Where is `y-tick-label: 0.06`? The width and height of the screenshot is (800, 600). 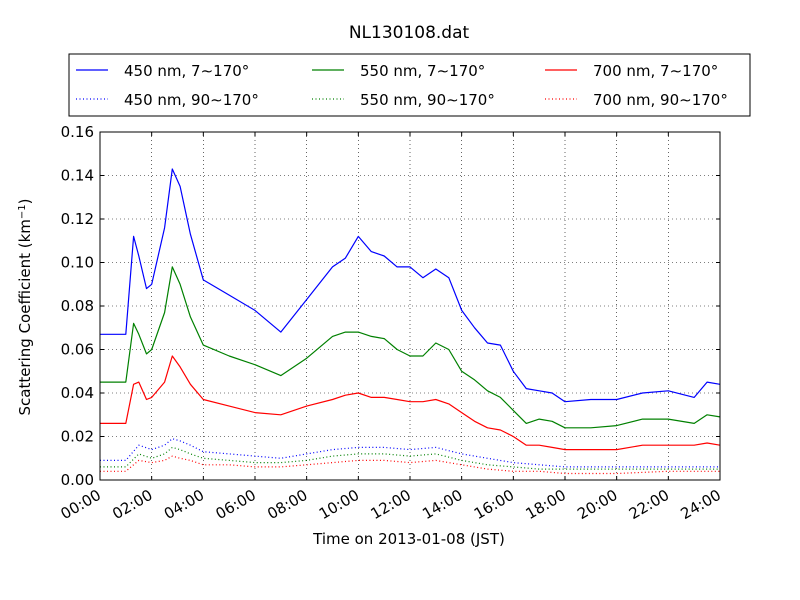
y-tick-label: 0.06 is located at coordinates (77, 350).